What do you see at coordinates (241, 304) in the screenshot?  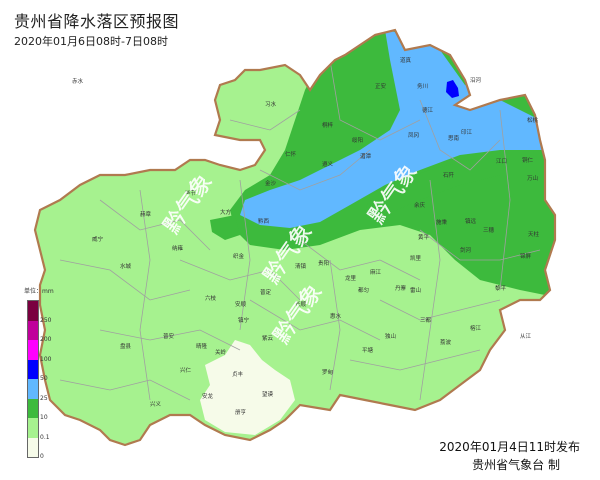 I see `city-label: 安顺` at bounding box center [241, 304].